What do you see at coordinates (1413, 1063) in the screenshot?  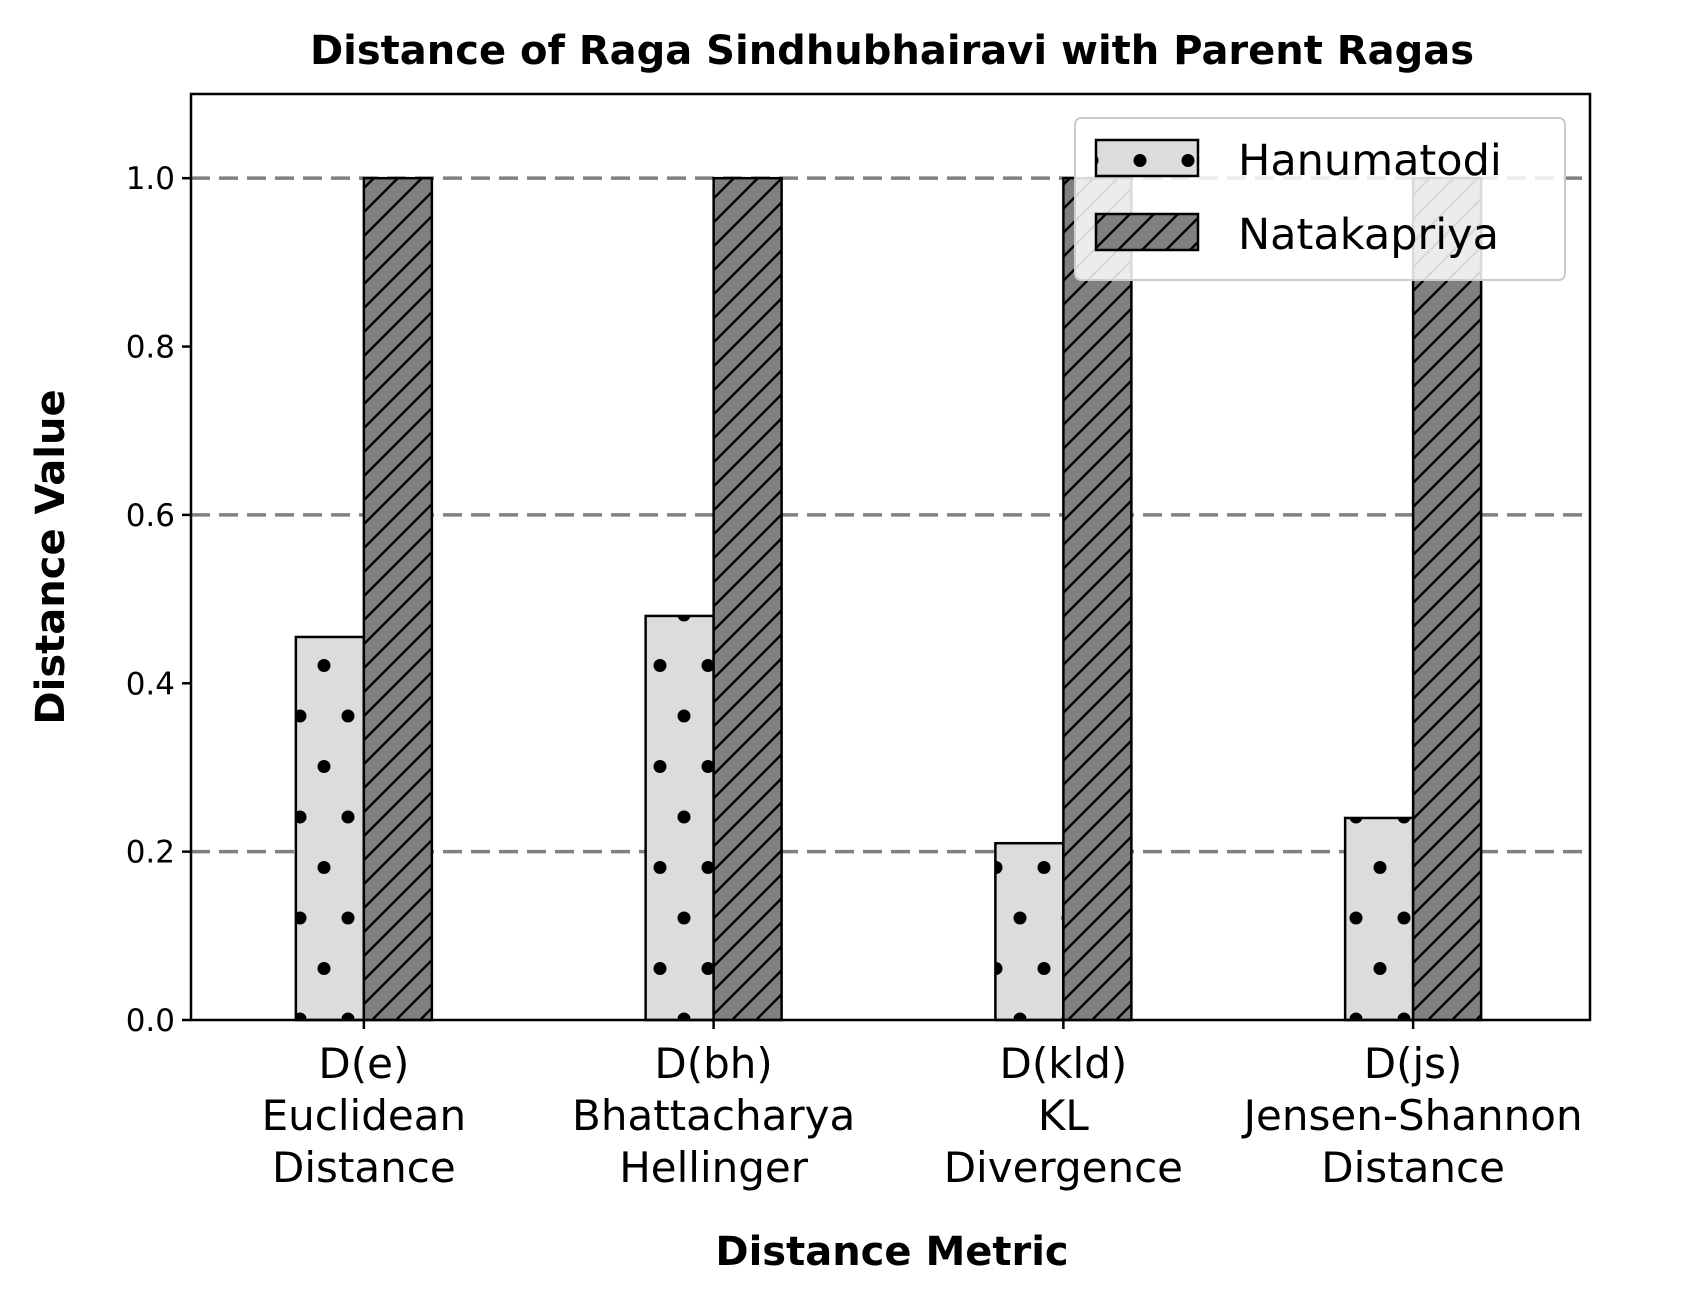 I see `x-tick-label-line: D(js)` at bounding box center [1413, 1063].